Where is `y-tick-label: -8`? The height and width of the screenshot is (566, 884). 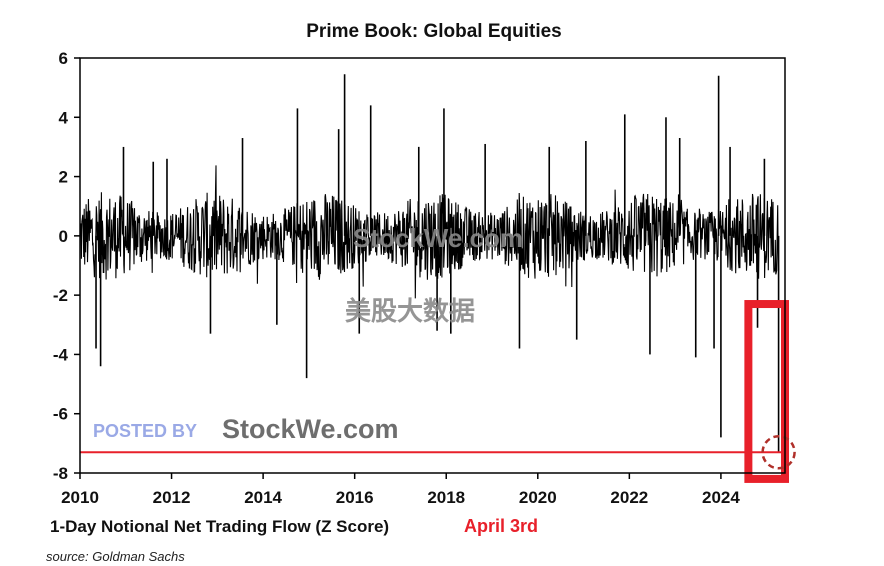 y-tick-label: -8 is located at coordinates (60, 473).